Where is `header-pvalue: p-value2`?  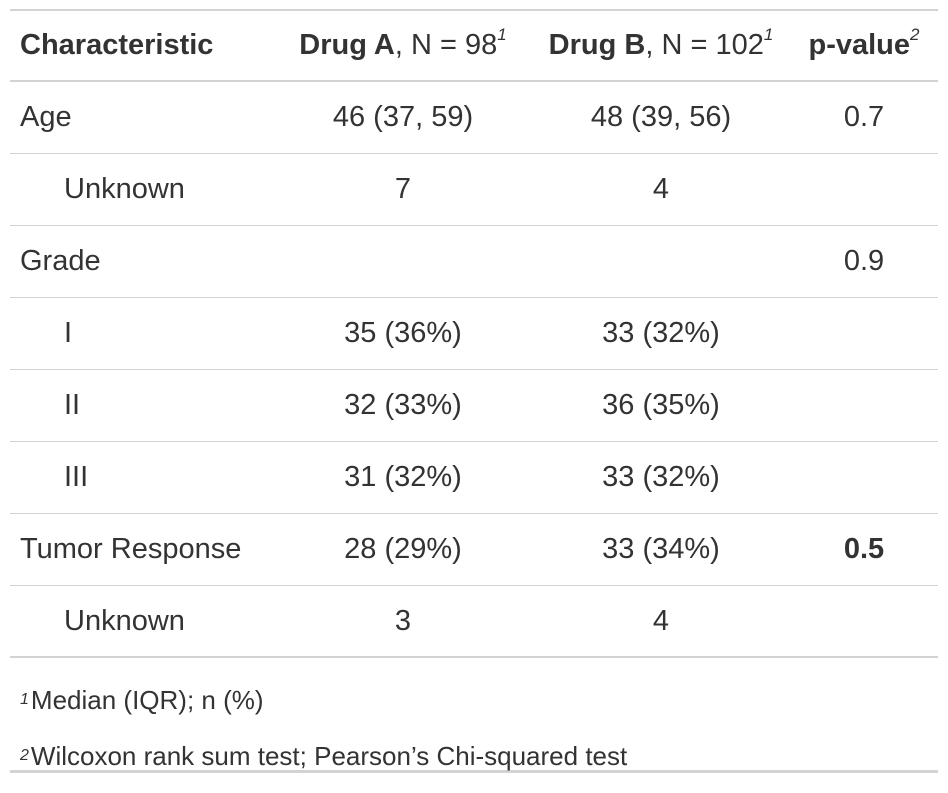
header-pvalue: p-value2 is located at coordinates (864, 43).